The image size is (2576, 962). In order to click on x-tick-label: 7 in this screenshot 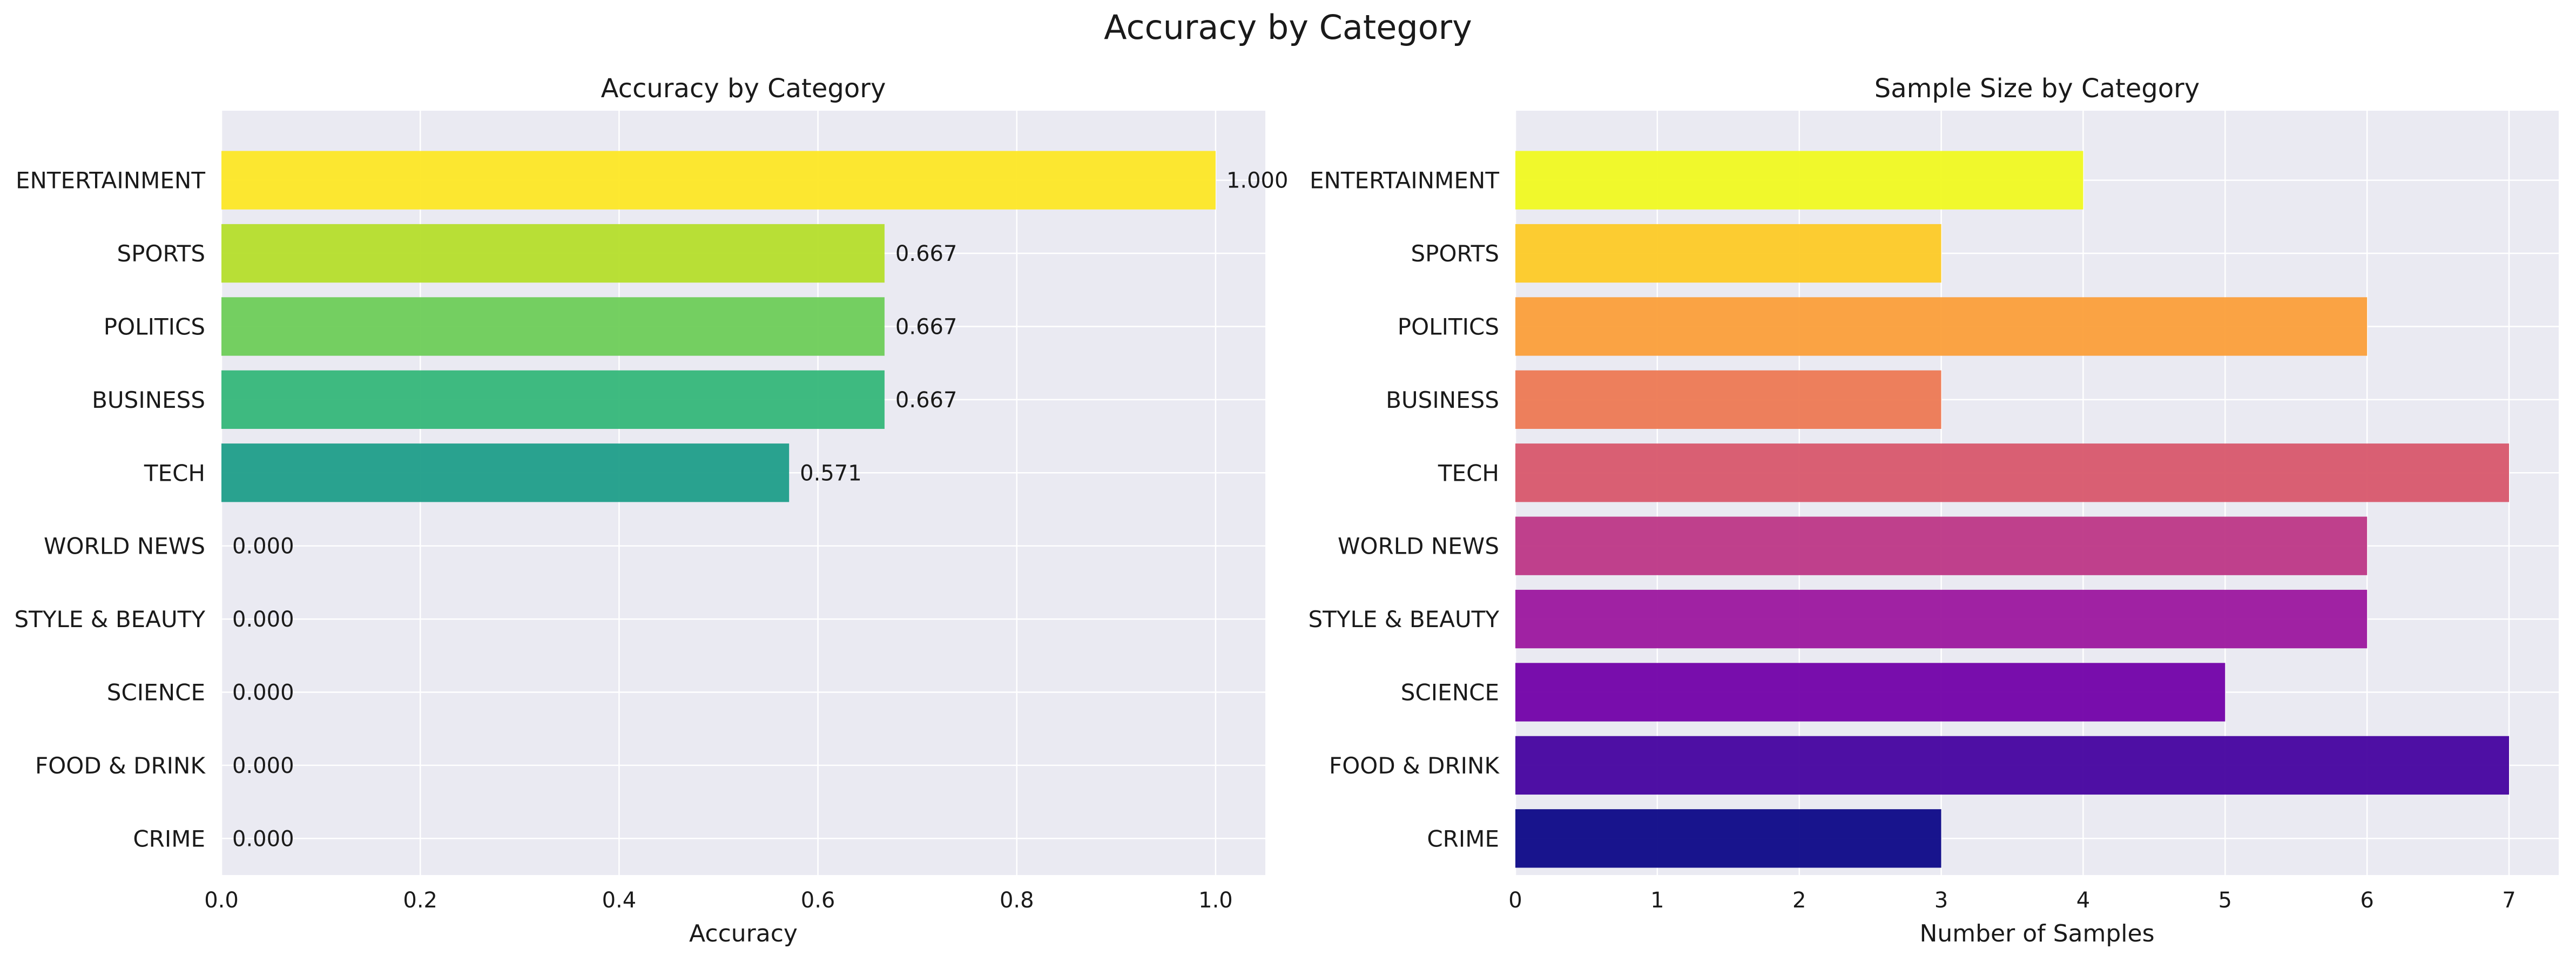, I will do `click(2509, 900)`.